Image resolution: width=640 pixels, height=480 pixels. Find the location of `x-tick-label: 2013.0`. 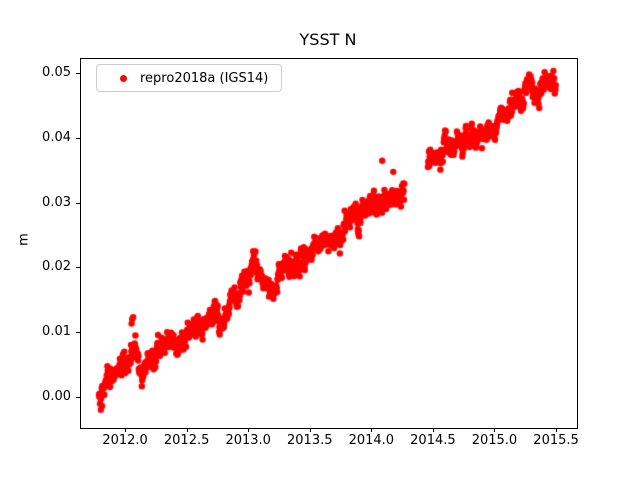

x-tick-label: 2013.0 is located at coordinates (248, 440).